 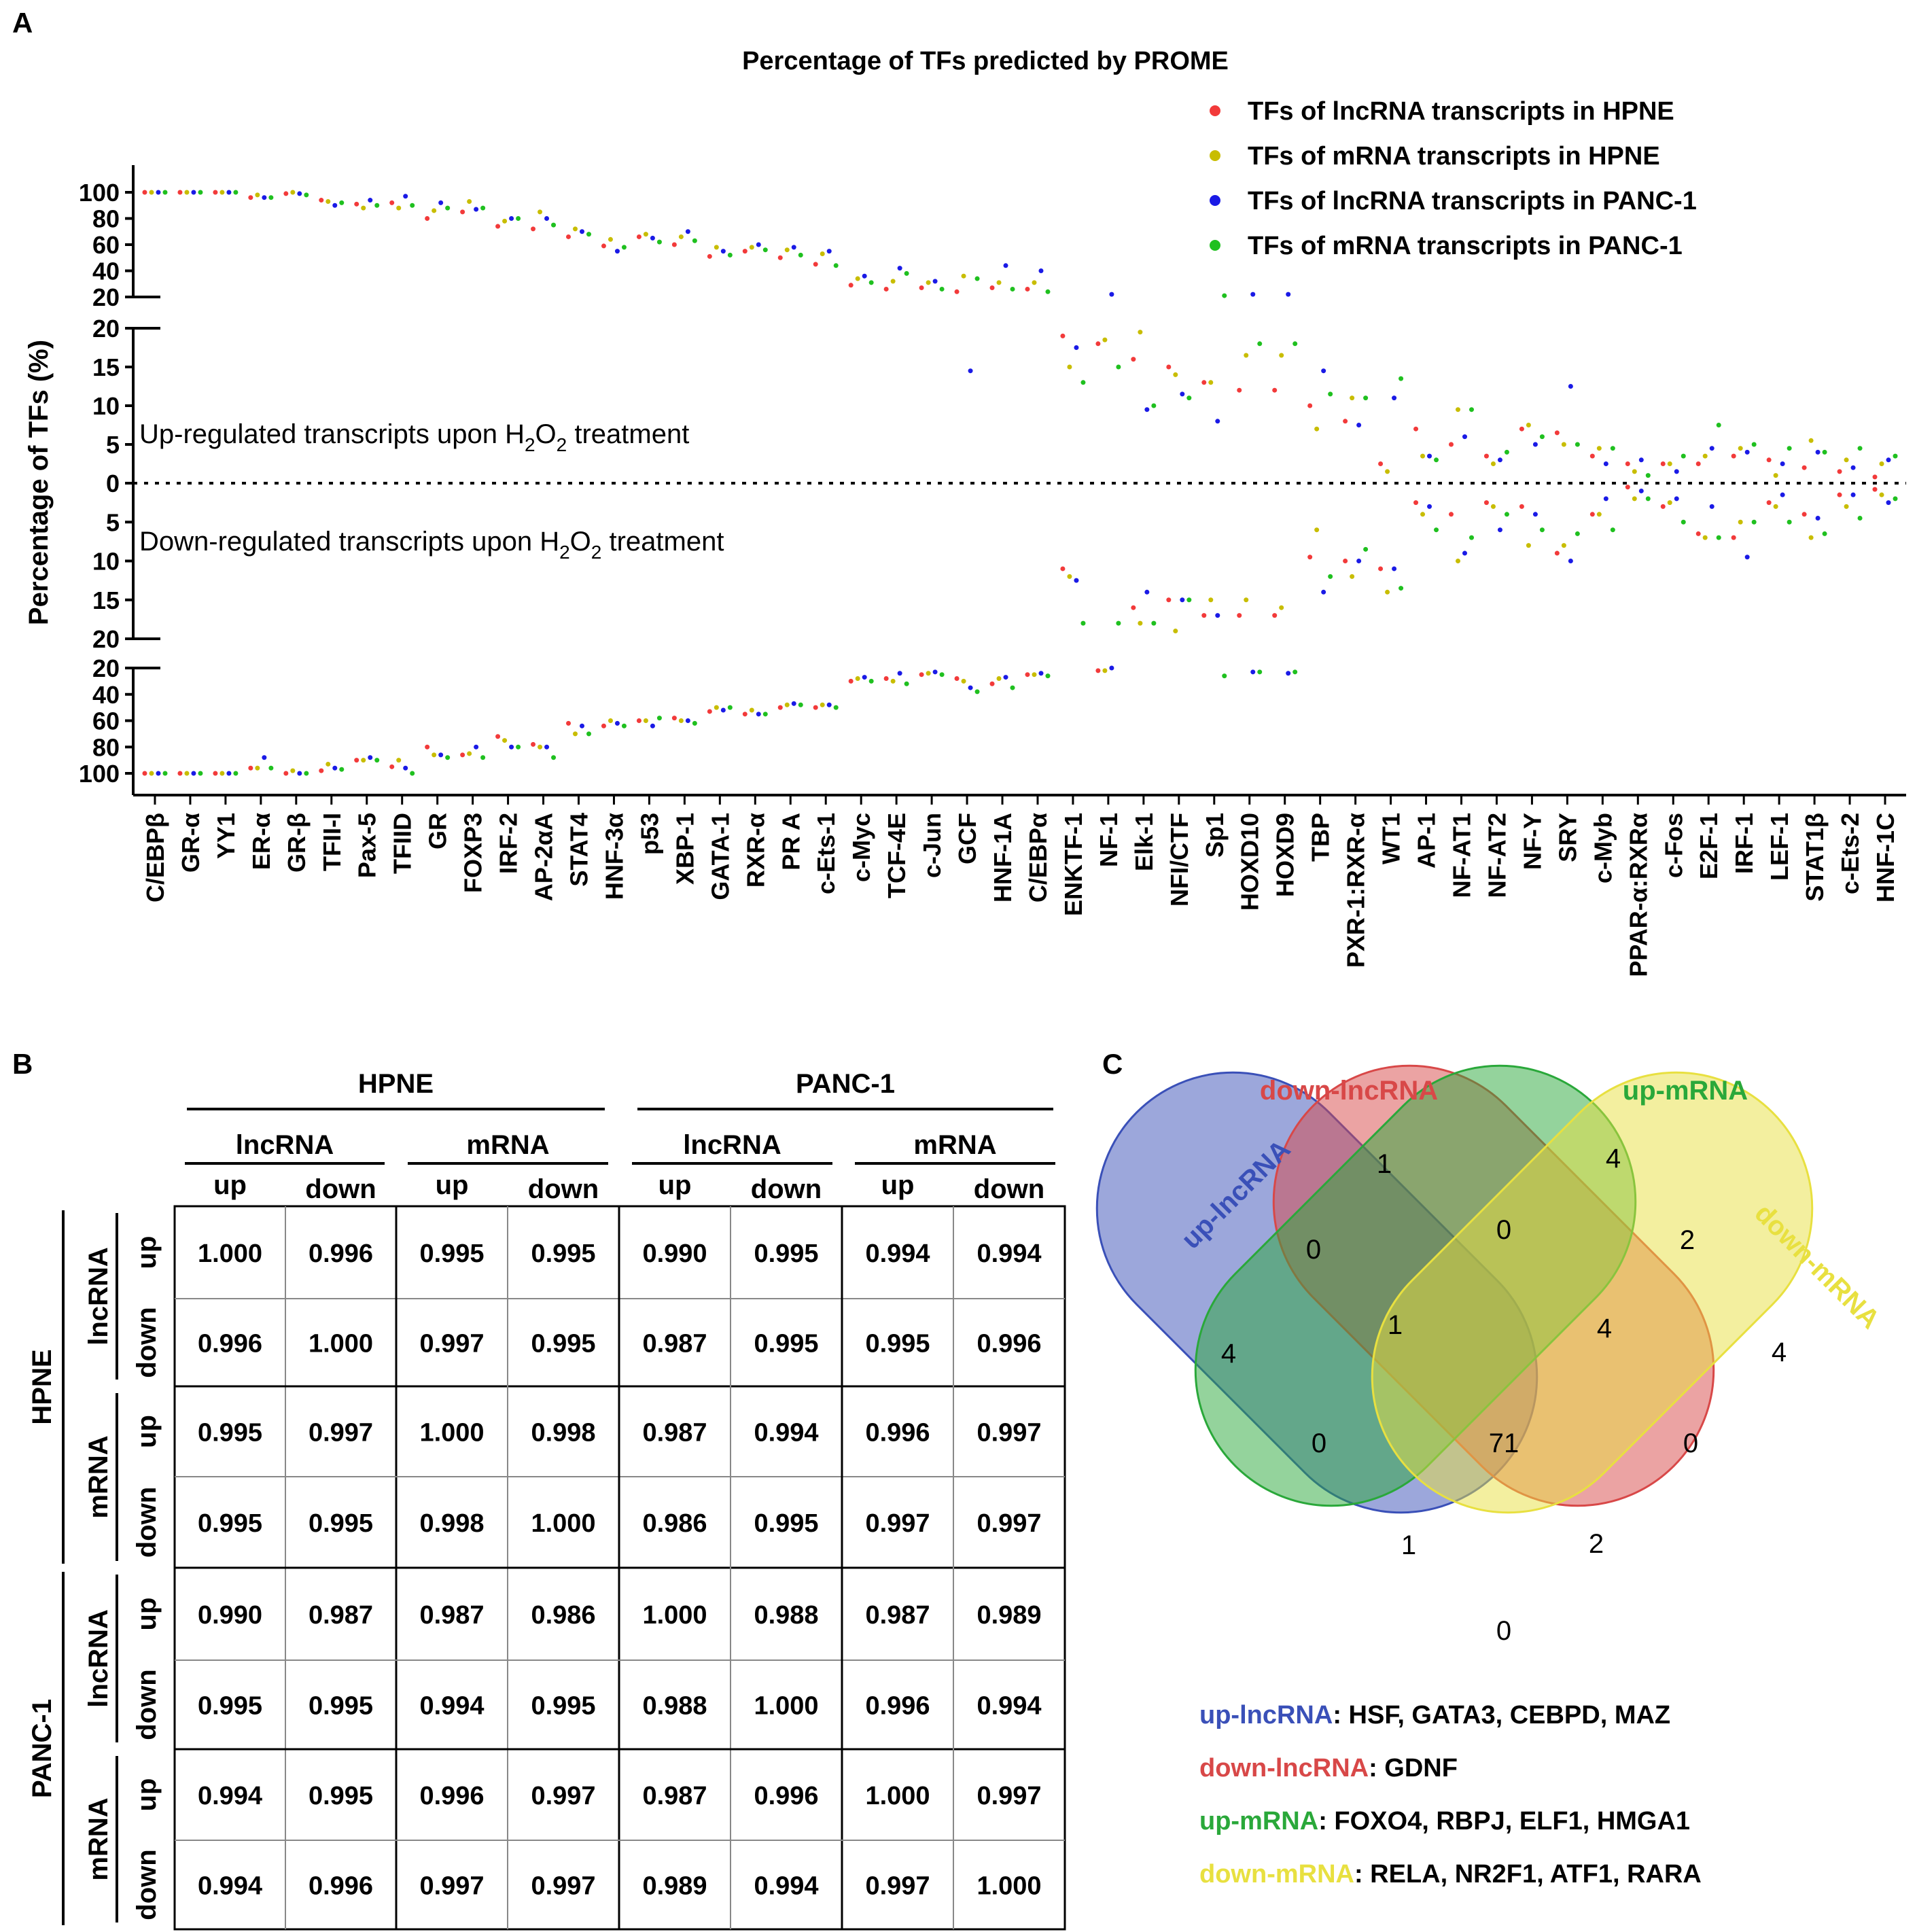 I want to click on unique-gene-list-genes: : FOXO4, RBPJ, ELF1, HMGA1, so click(x=1504, y=1821).